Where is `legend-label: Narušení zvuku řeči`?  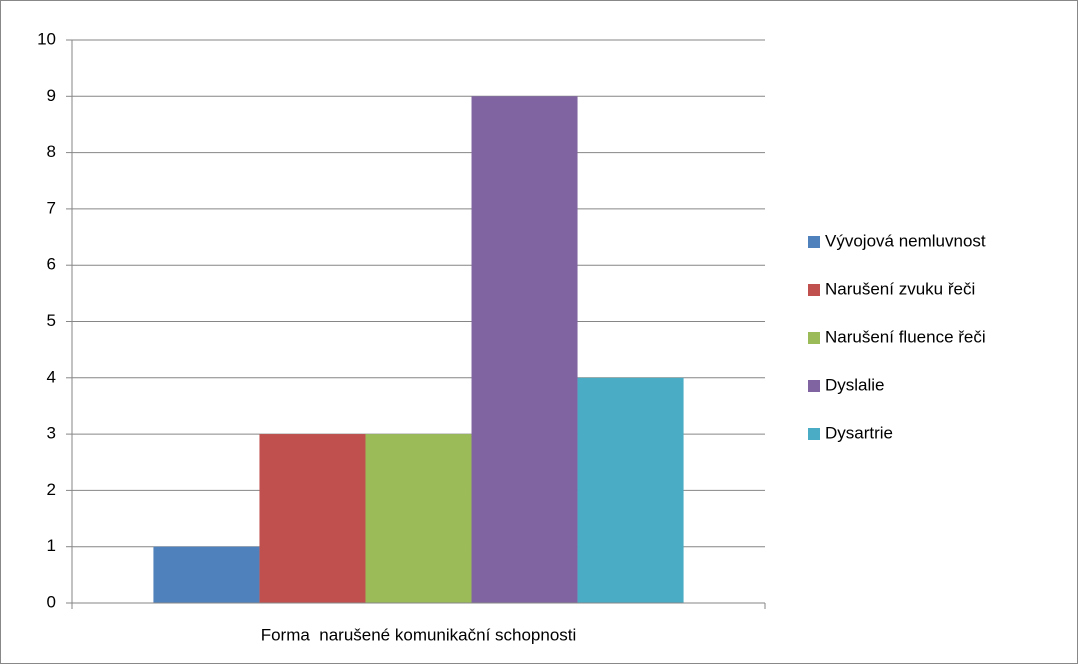 legend-label: Narušení zvuku řeči is located at coordinates (900, 288).